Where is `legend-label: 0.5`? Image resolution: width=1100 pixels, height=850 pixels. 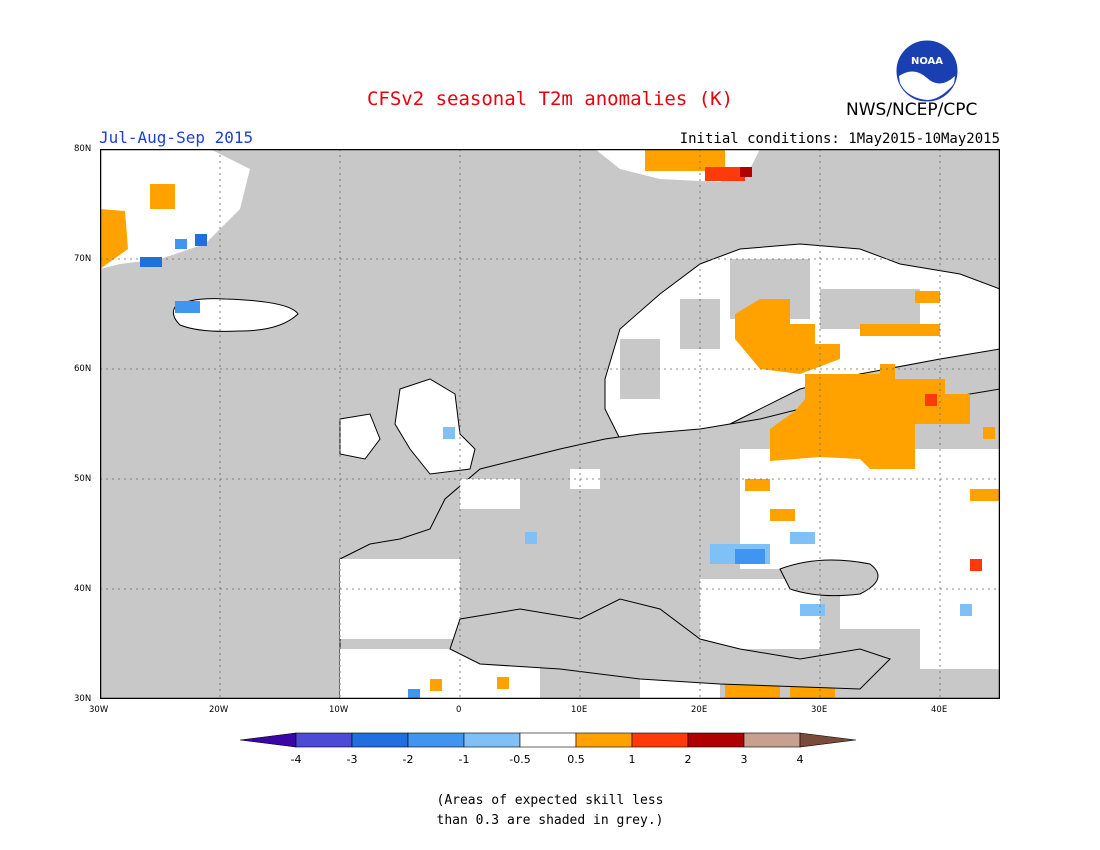 legend-label: 0.5 is located at coordinates (576, 759).